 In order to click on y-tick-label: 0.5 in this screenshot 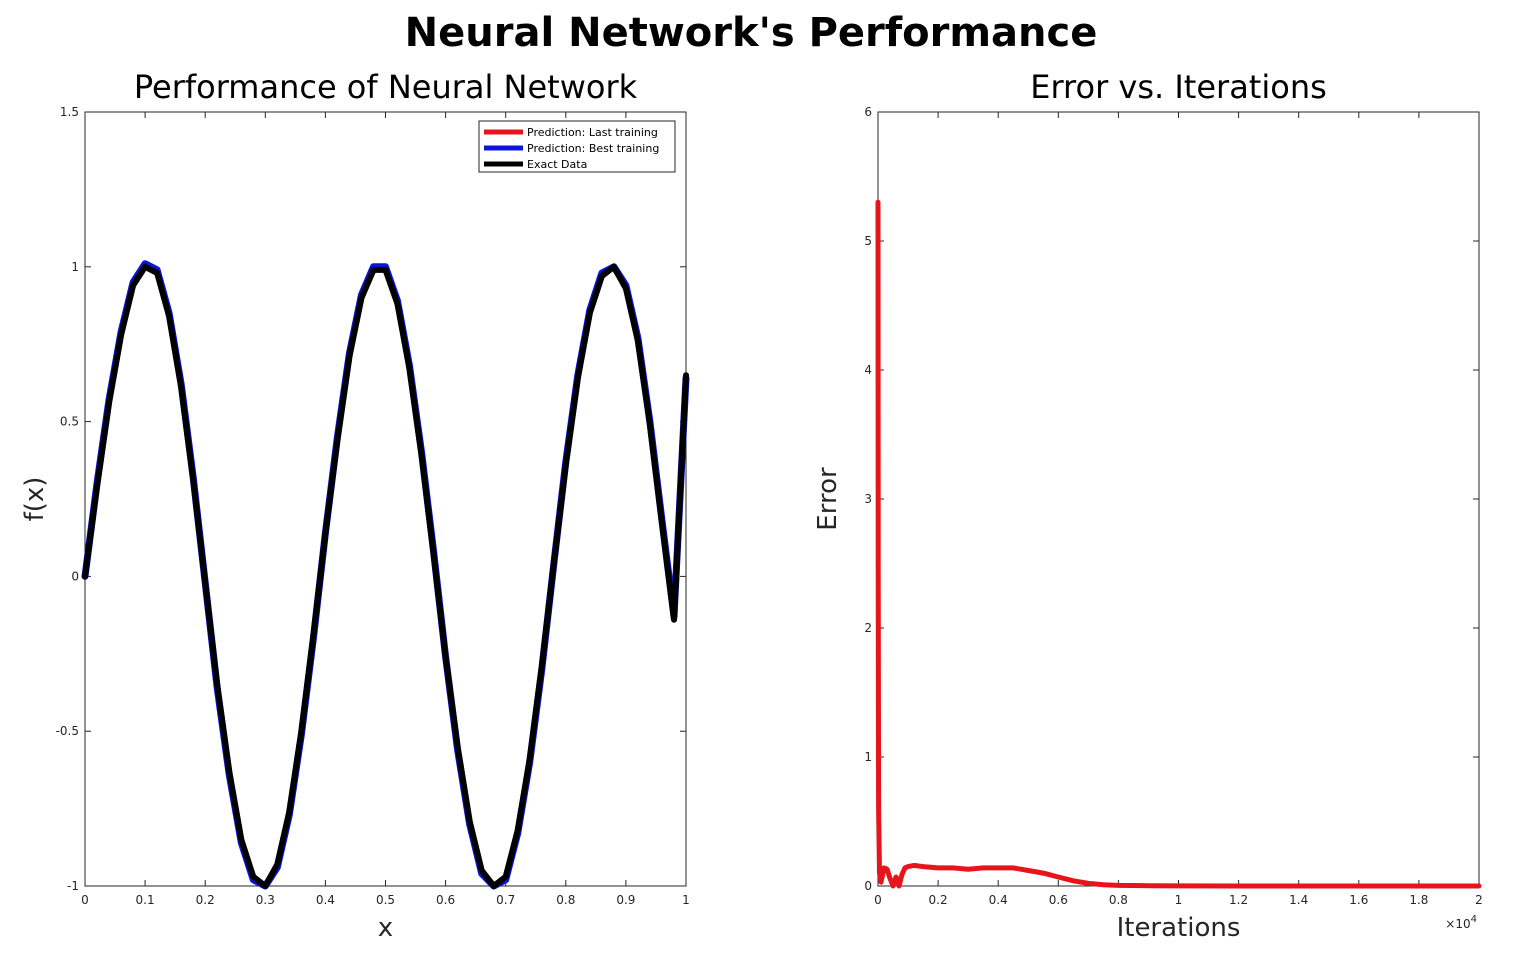, I will do `click(69, 422)`.